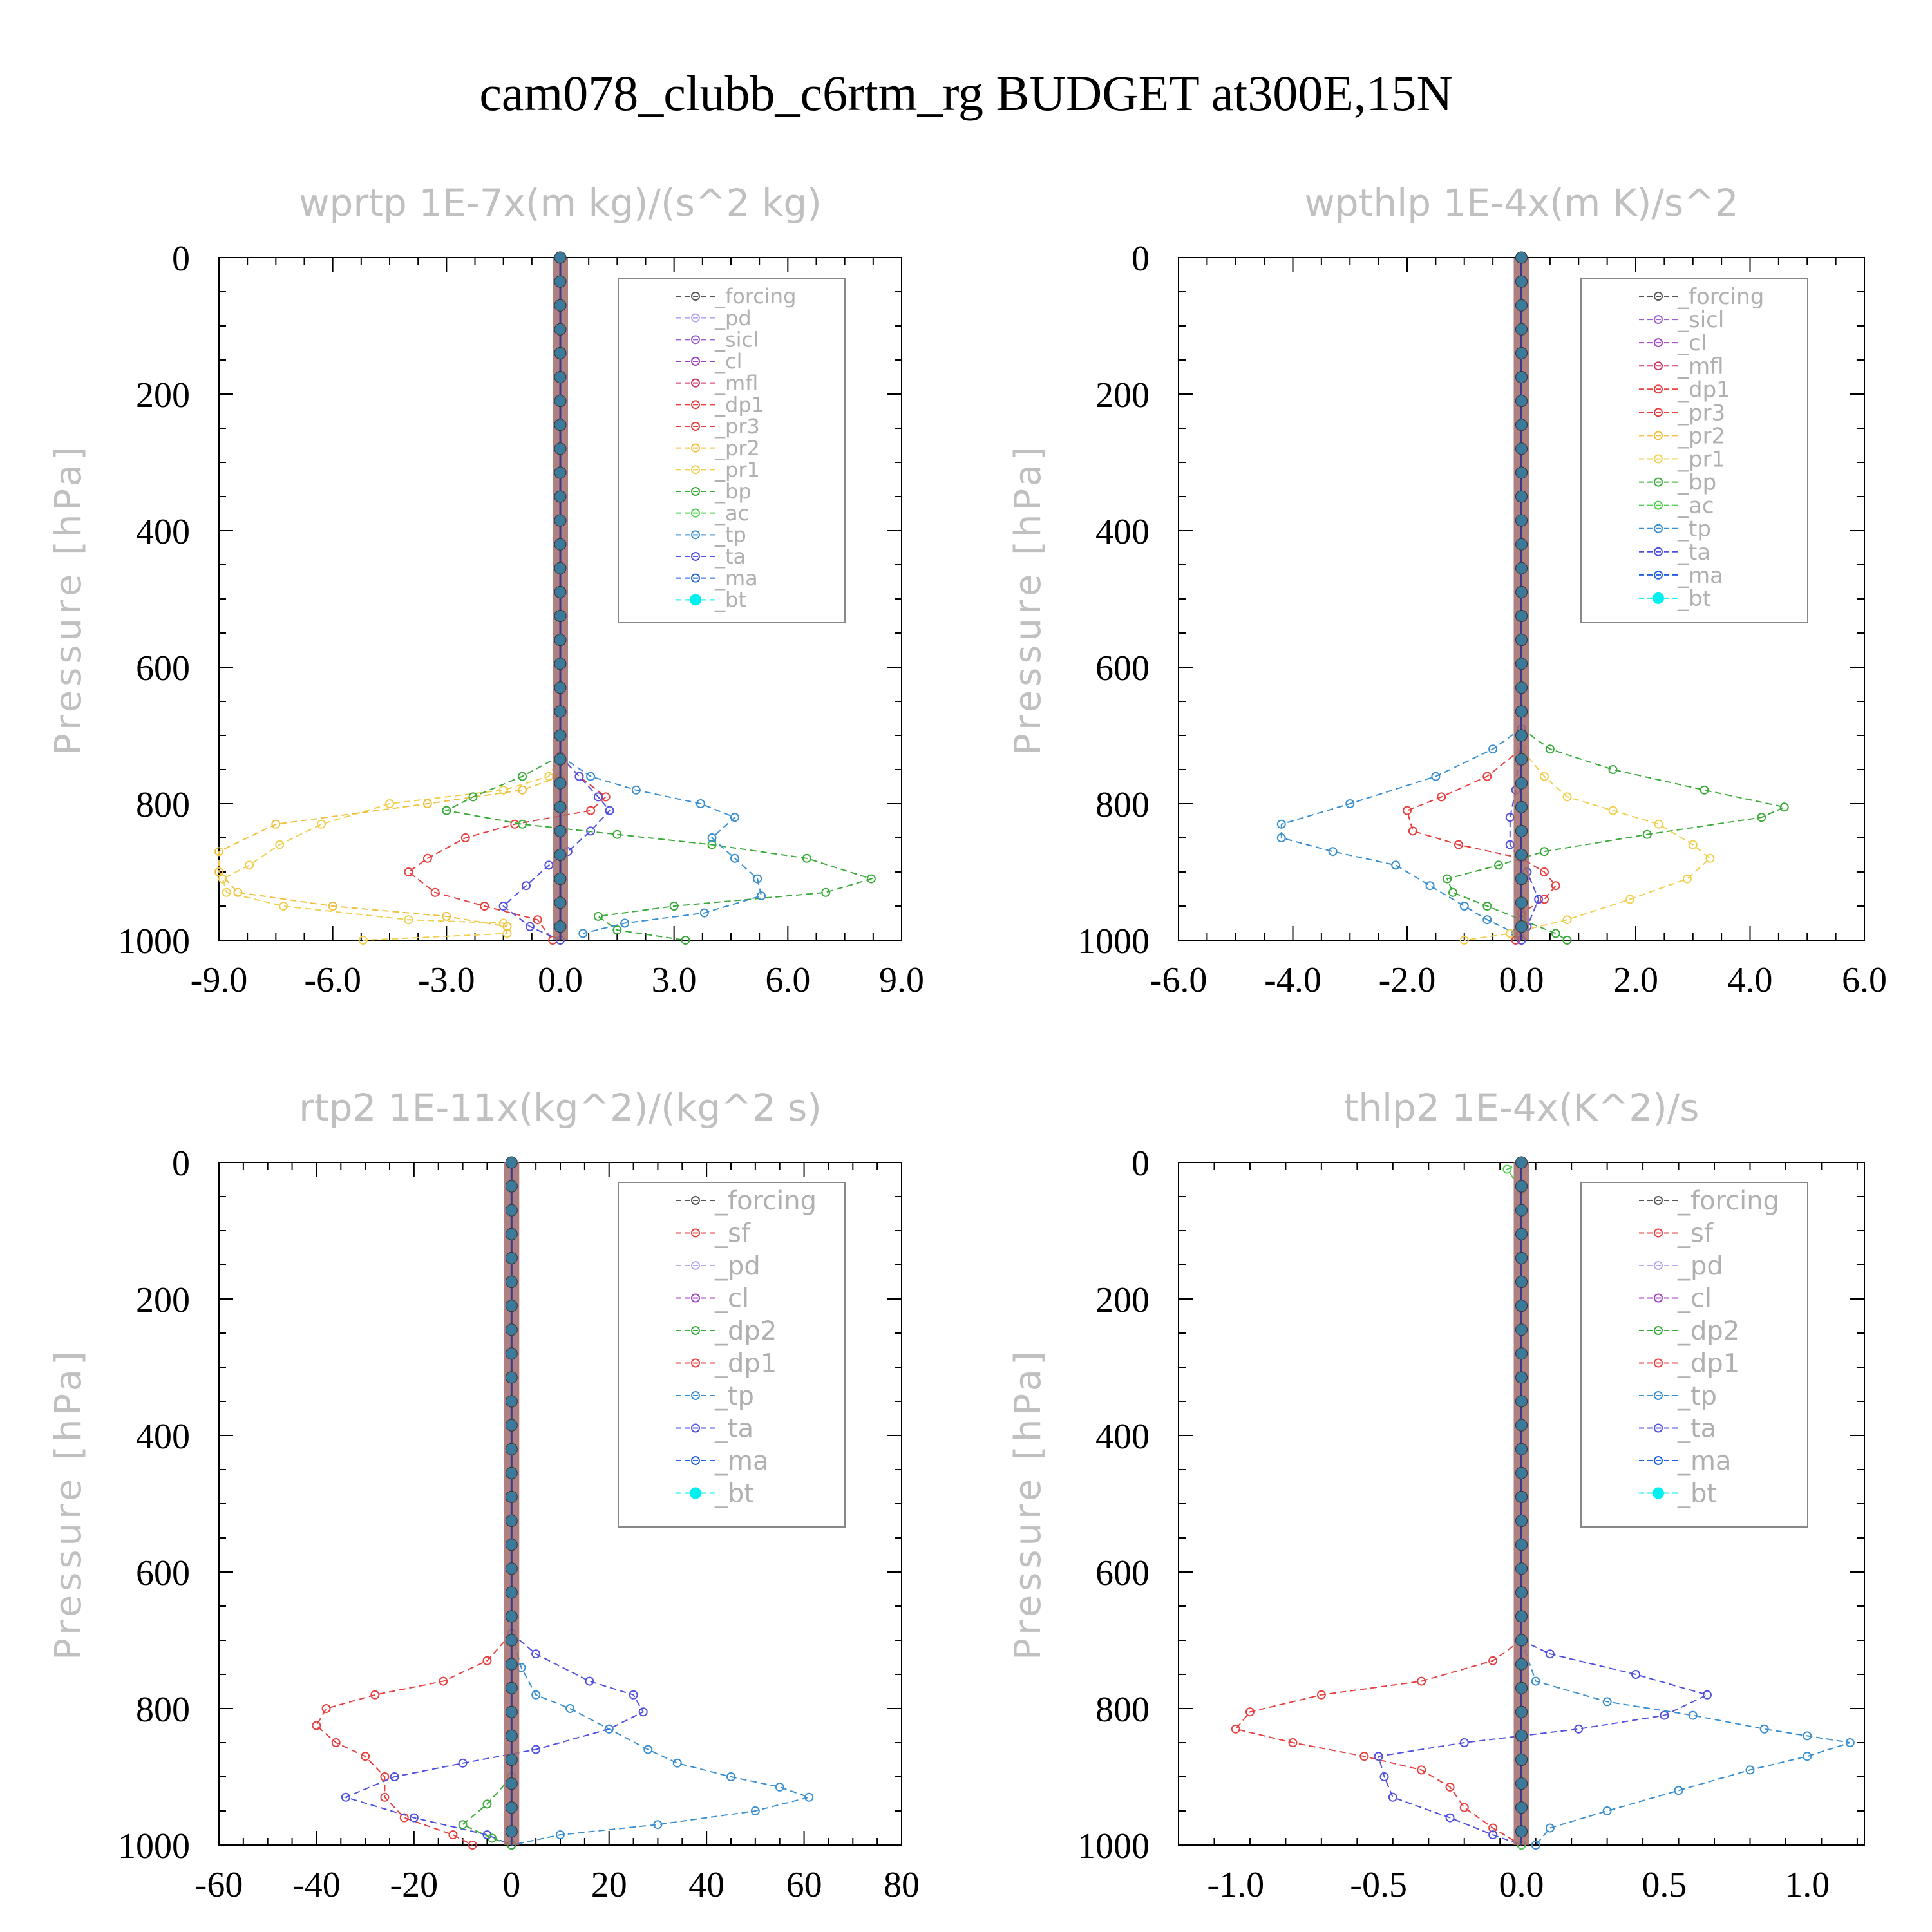  What do you see at coordinates (737, 340) in the screenshot?
I see `legend-label: _sicl` at bounding box center [737, 340].